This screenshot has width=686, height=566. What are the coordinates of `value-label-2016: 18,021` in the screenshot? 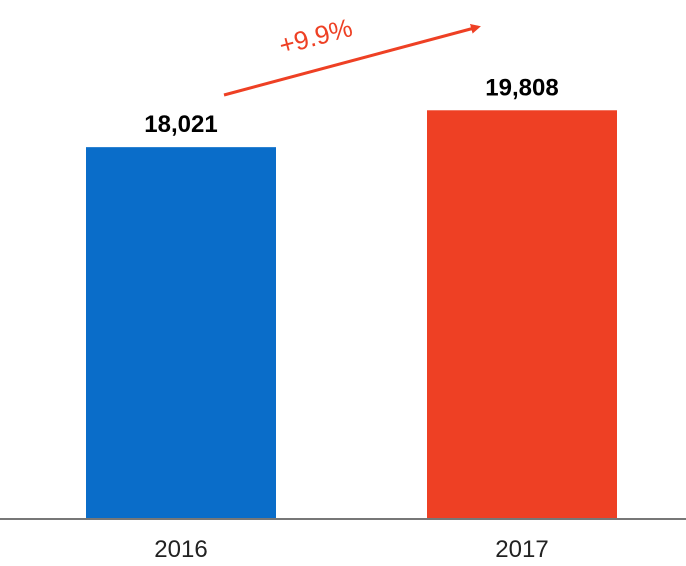 It's located at (180, 124).